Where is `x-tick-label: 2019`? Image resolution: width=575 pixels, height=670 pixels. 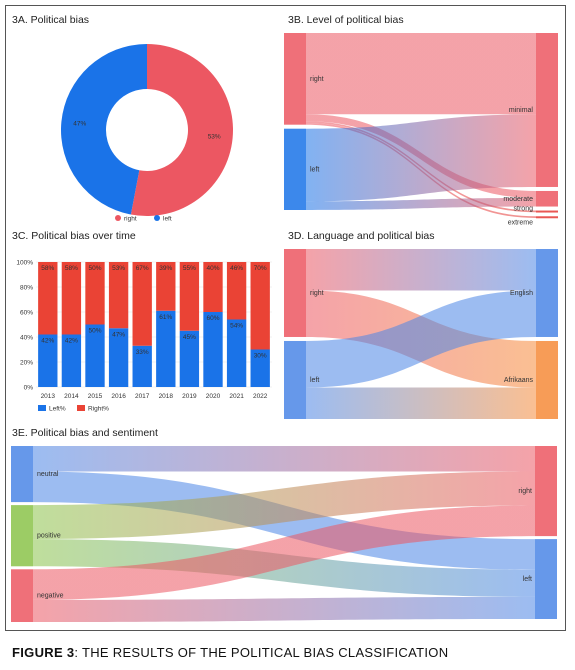
x-tick-label: 2019 is located at coordinates (189, 396).